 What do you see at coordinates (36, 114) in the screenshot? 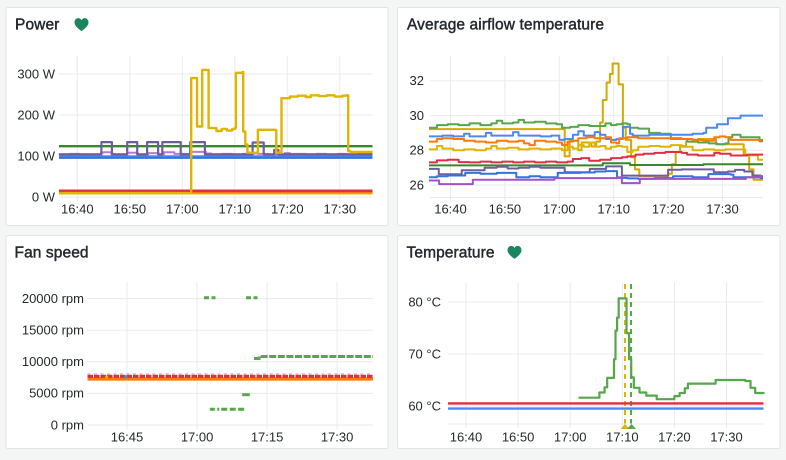
I see `svg-text: 200 W` at bounding box center [36, 114].